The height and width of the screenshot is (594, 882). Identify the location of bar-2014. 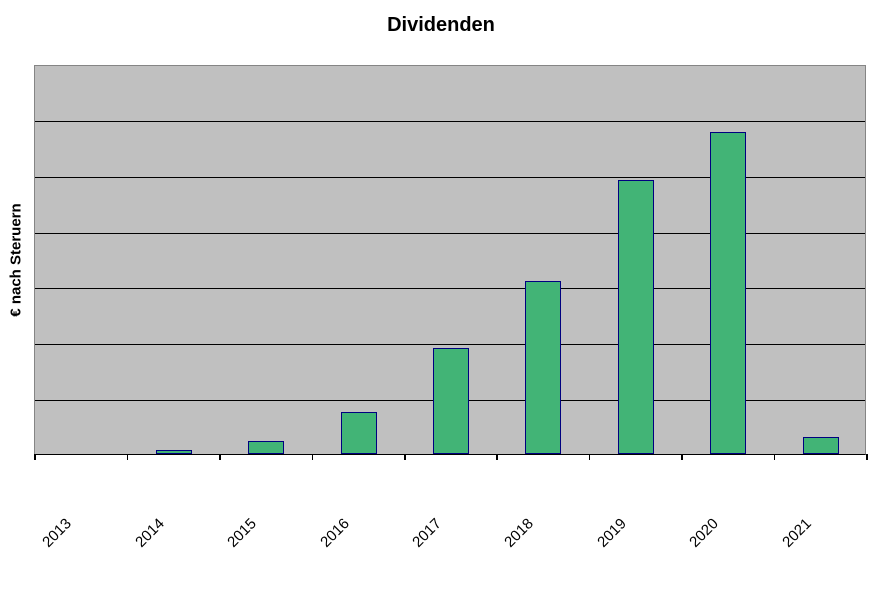
(173, 451).